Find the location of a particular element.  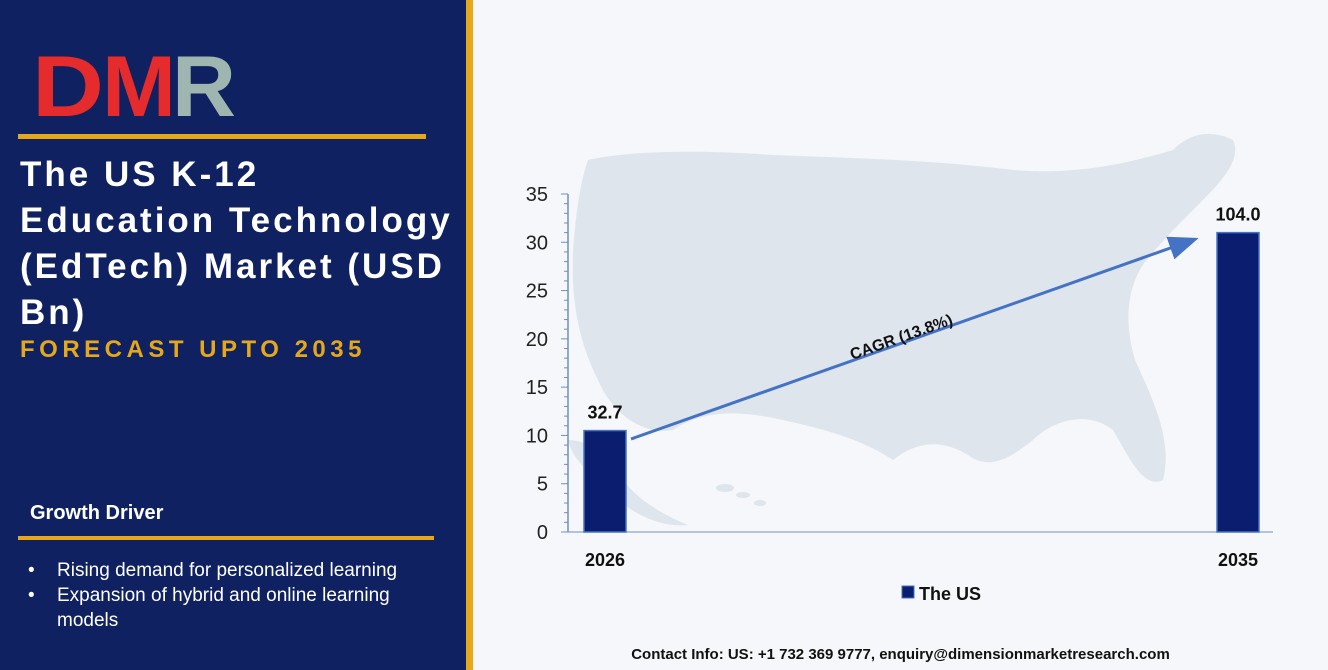

dmr-logo: D M R is located at coordinates (134, 81).